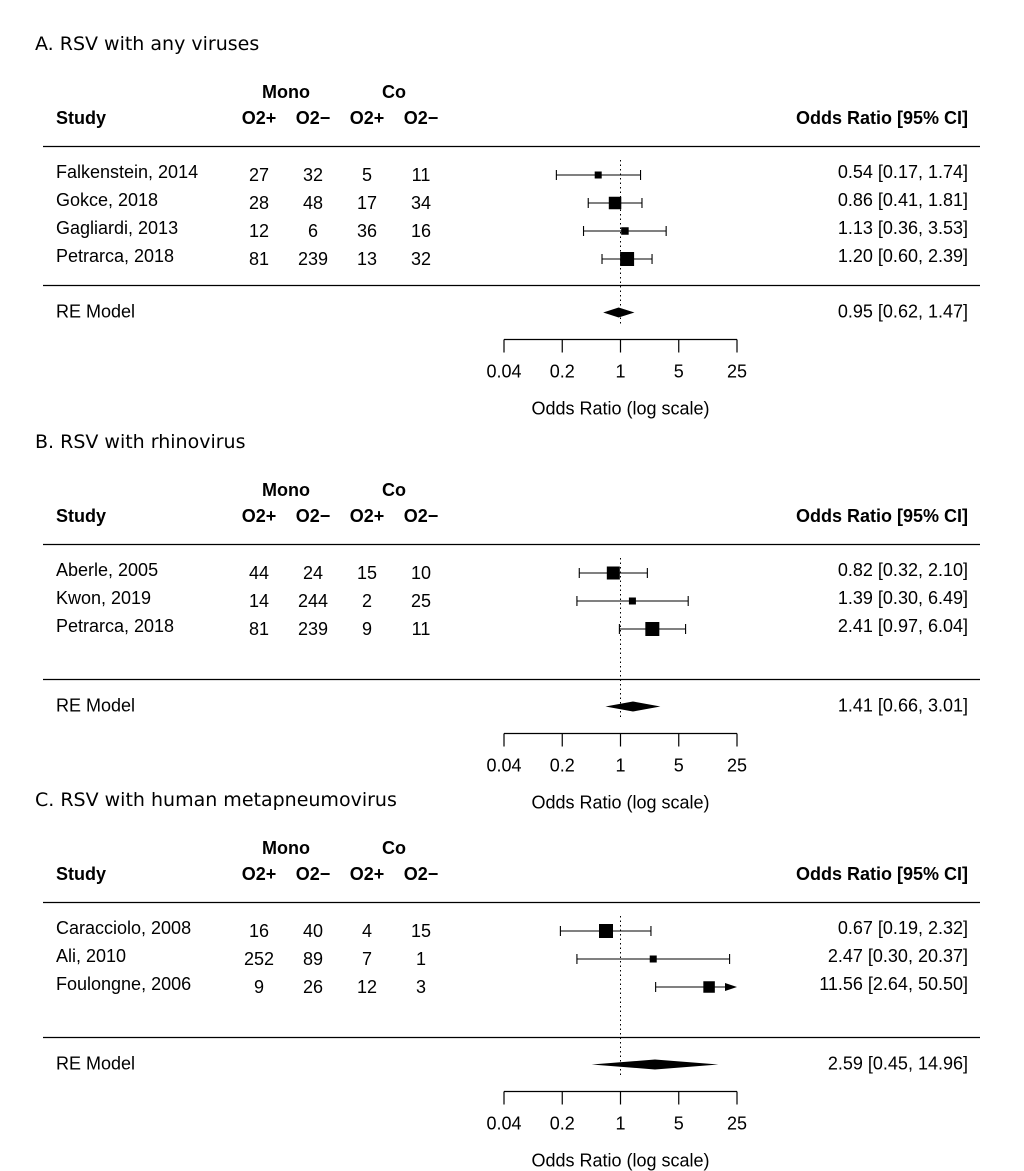 This screenshot has width=1024, height=1171. Describe the element at coordinates (903, 706) in the screenshot. I see `summary-ci-text: 1.41 [0.66, 3.01]` at that location.